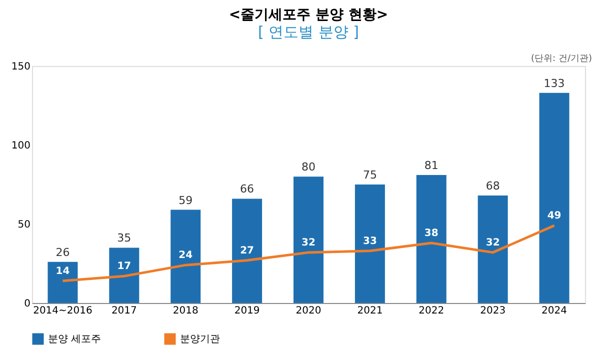  Describe the element at coordinates (308, 15) in the screenshot. I see `chart-title: <줄기세포주 분양 현황>` at that location.